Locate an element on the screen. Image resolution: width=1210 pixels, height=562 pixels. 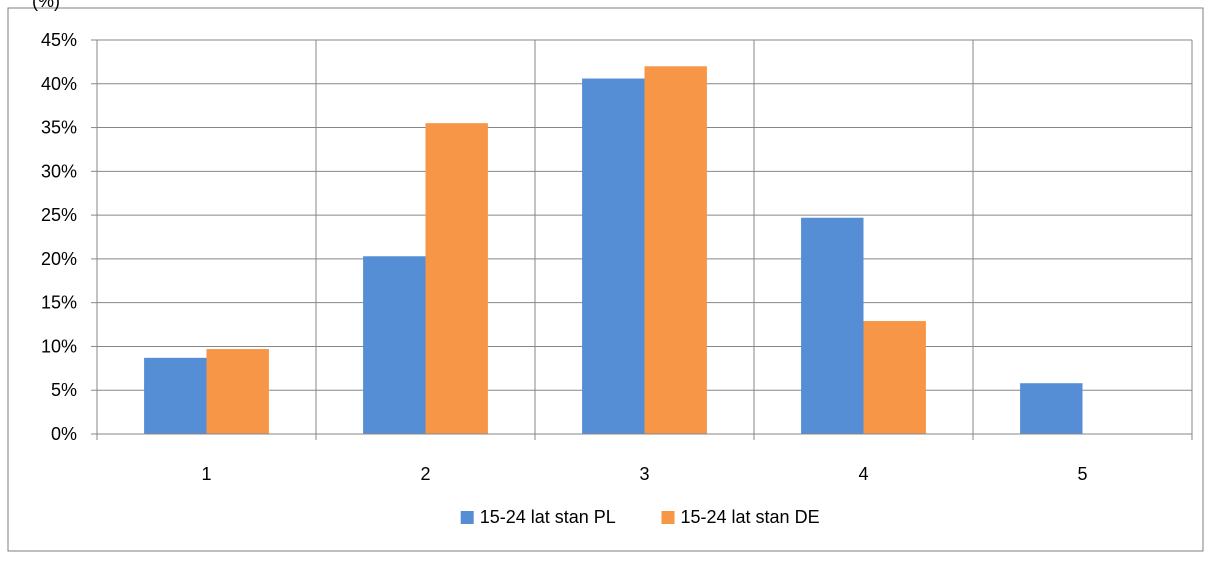
y-tick-label: 0% is located at coordinates (64, 434).